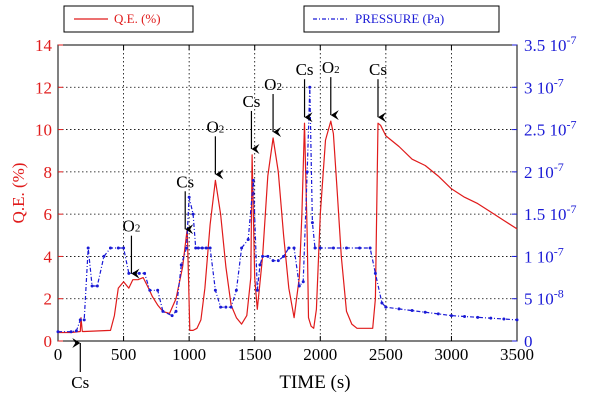 This screenshot has width=597, height=396. I want to click on x-tick-label: 3000, so click(451, 354).